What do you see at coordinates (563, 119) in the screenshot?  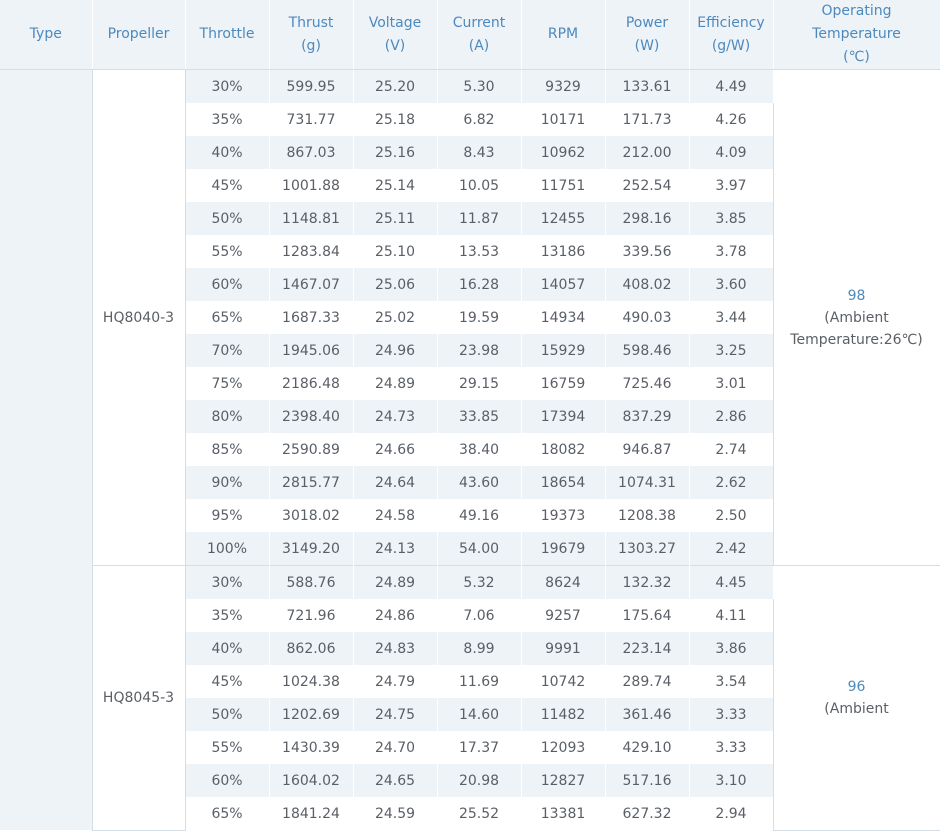 I see `rpm-cell: 10171` at bounding box center [563, 119].